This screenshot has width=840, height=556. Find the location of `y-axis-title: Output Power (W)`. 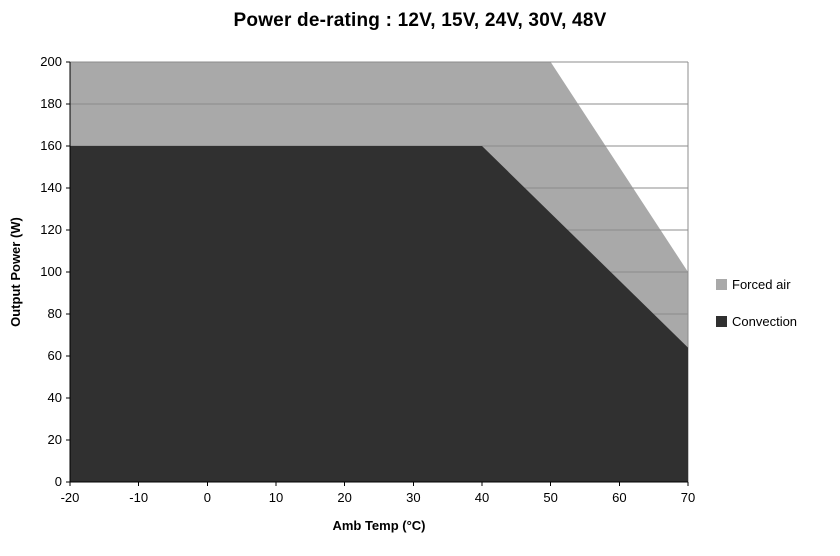

y-axis-title: Output Power (W) is located at coordinates (15, 272).